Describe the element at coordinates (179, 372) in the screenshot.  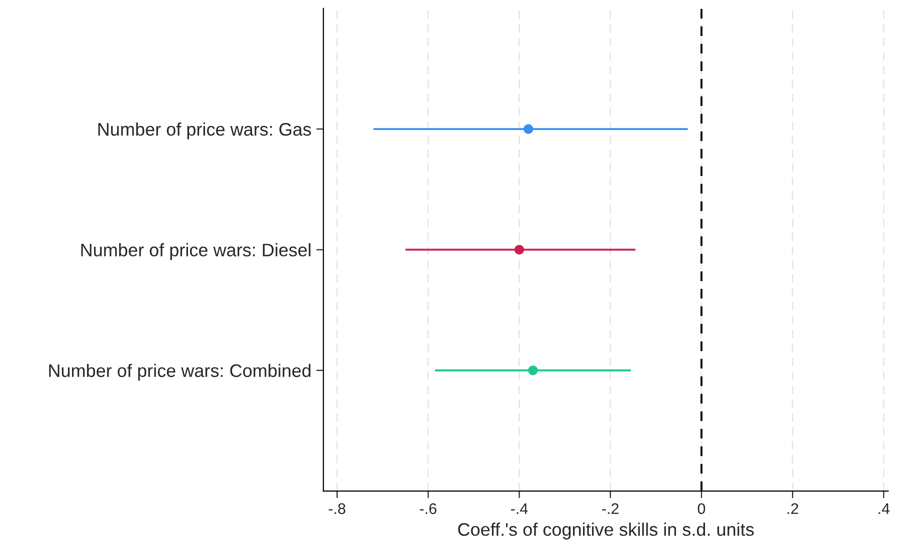
I see `y-tick-label: Number of price wars: Combined` at that location.